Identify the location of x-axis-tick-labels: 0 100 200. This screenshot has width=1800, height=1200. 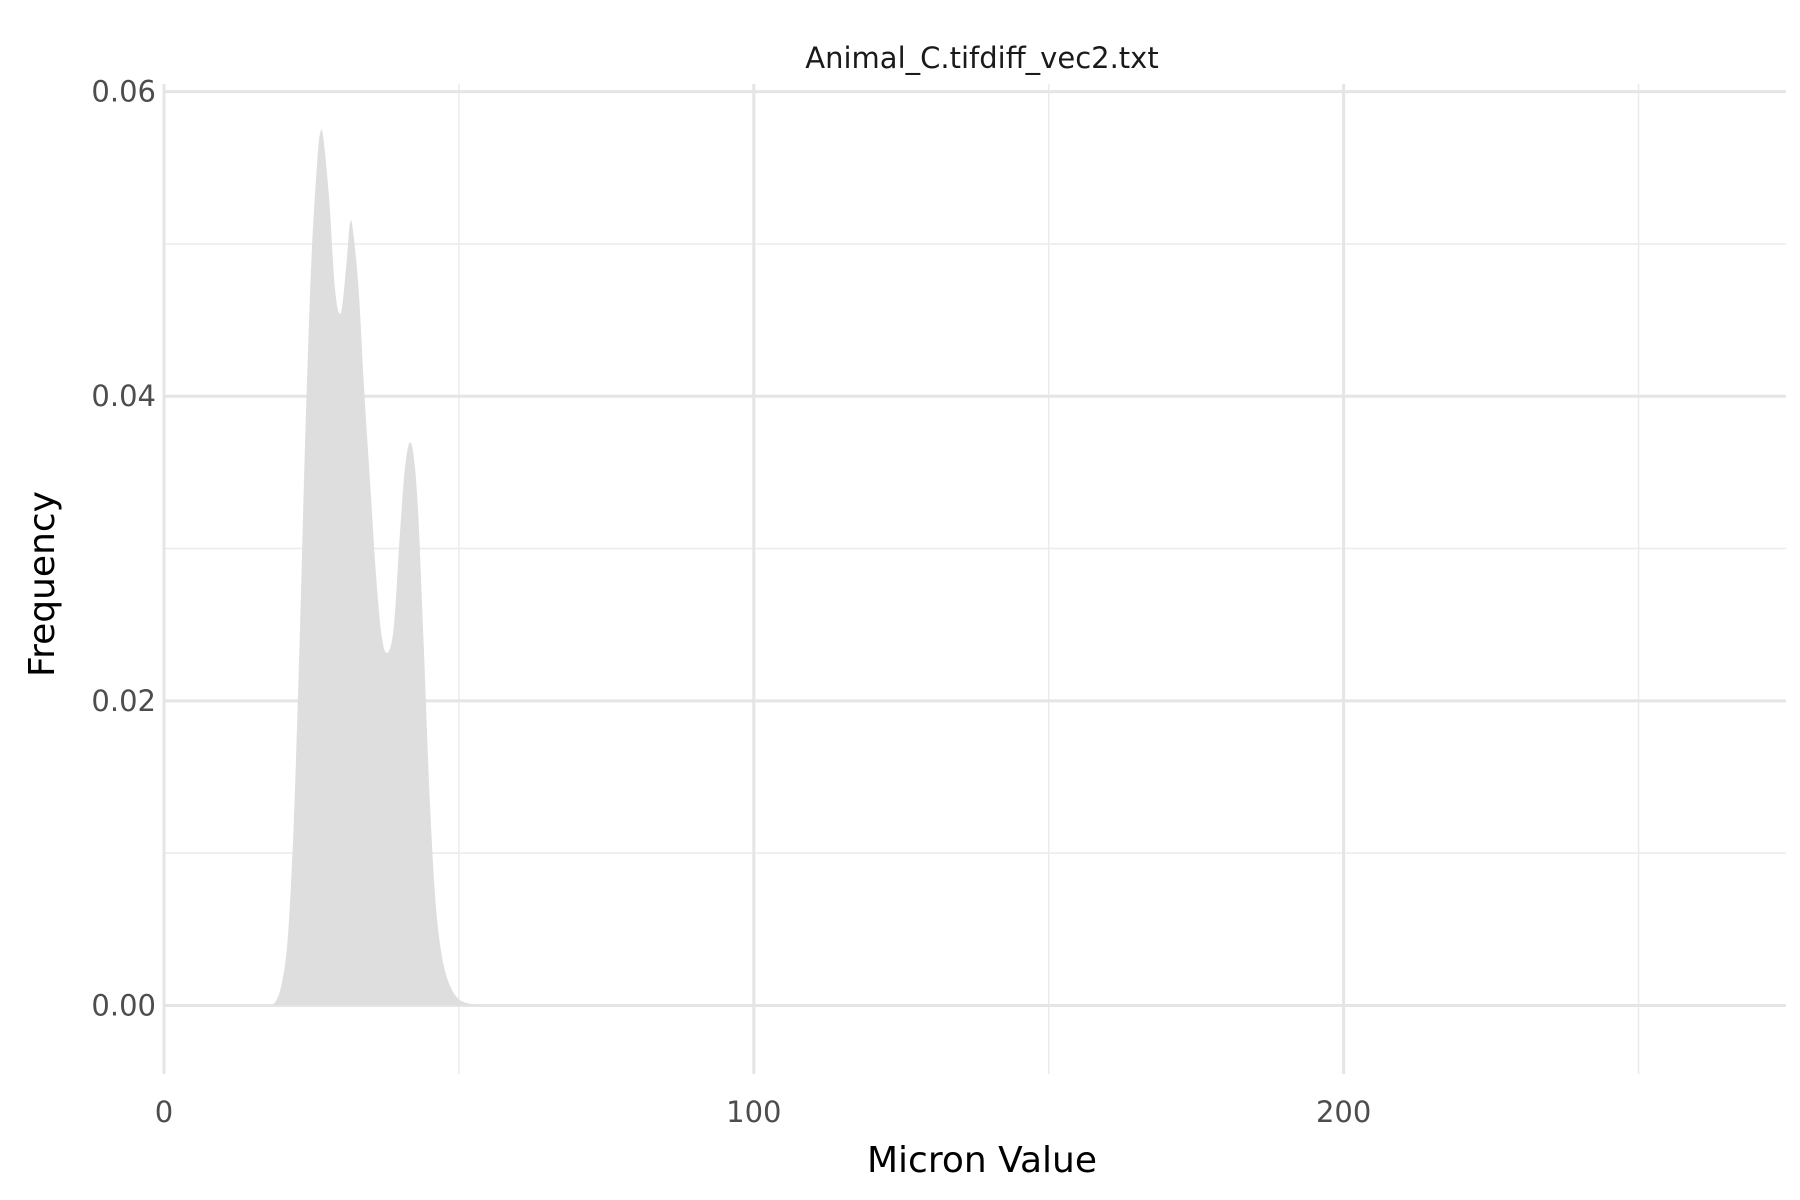
(763, 1112).